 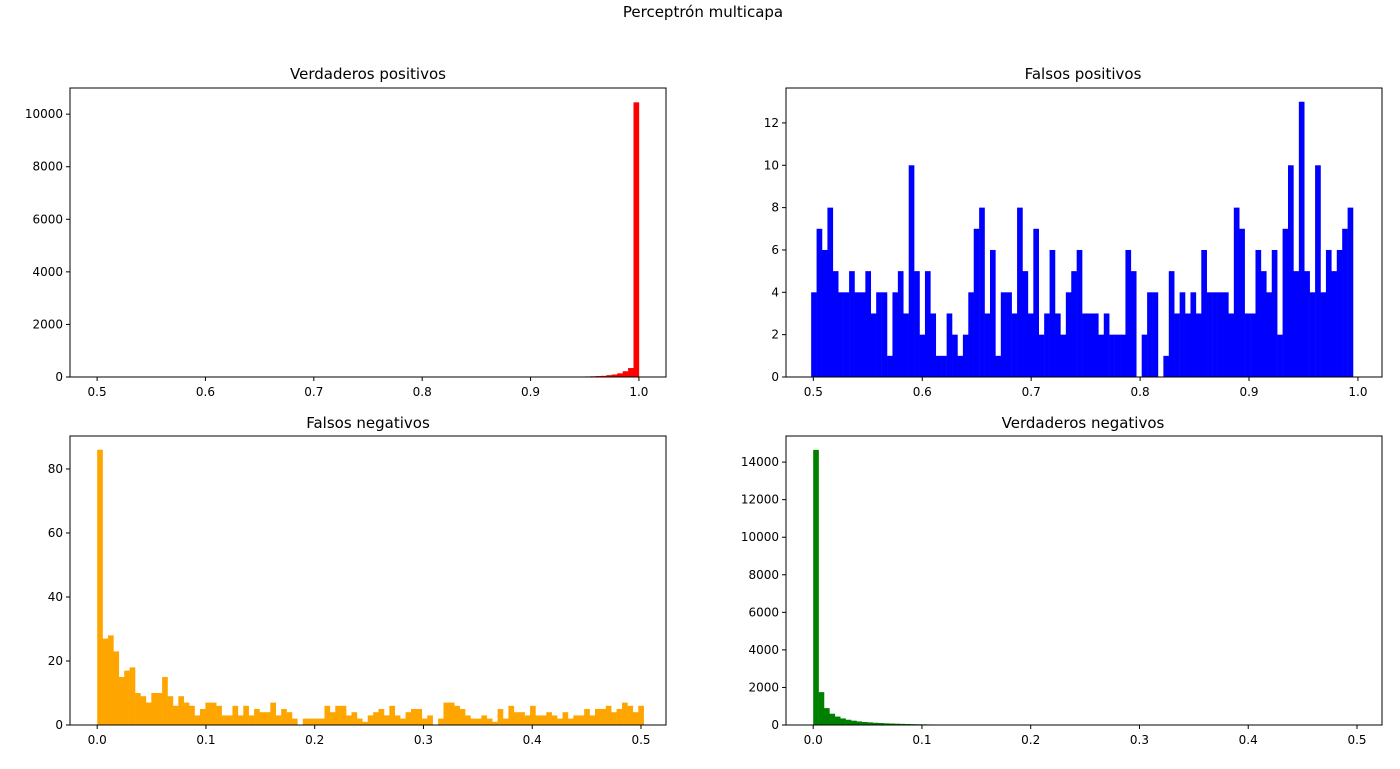 I want to click on figure-title: Perceptrón multicapa, so click(x=703, y=12).